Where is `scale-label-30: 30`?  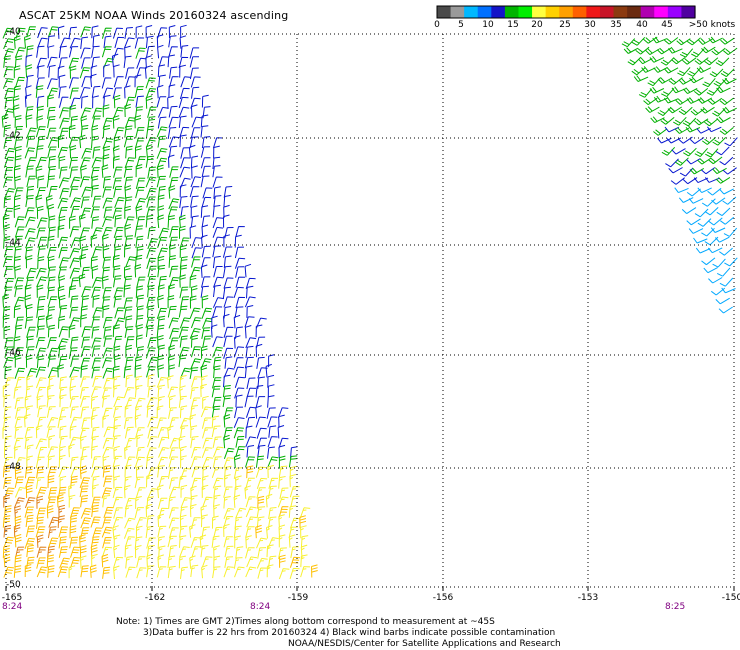 scale-label-30: 30 is located at coordinates (590, 25).